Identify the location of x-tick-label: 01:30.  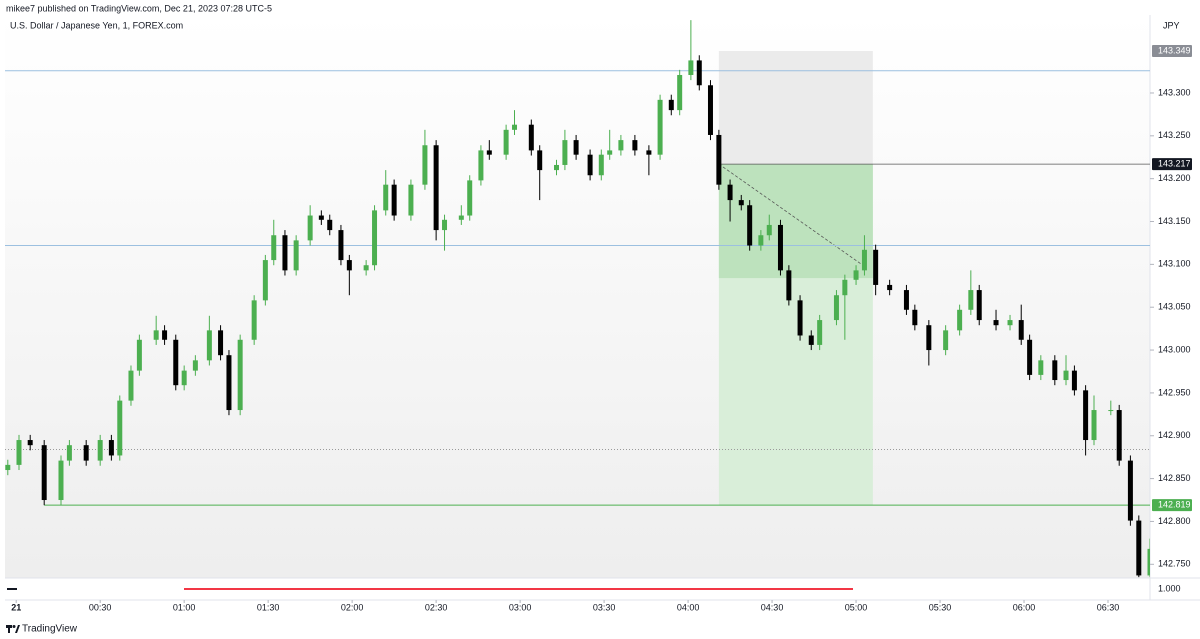
(268, 607).